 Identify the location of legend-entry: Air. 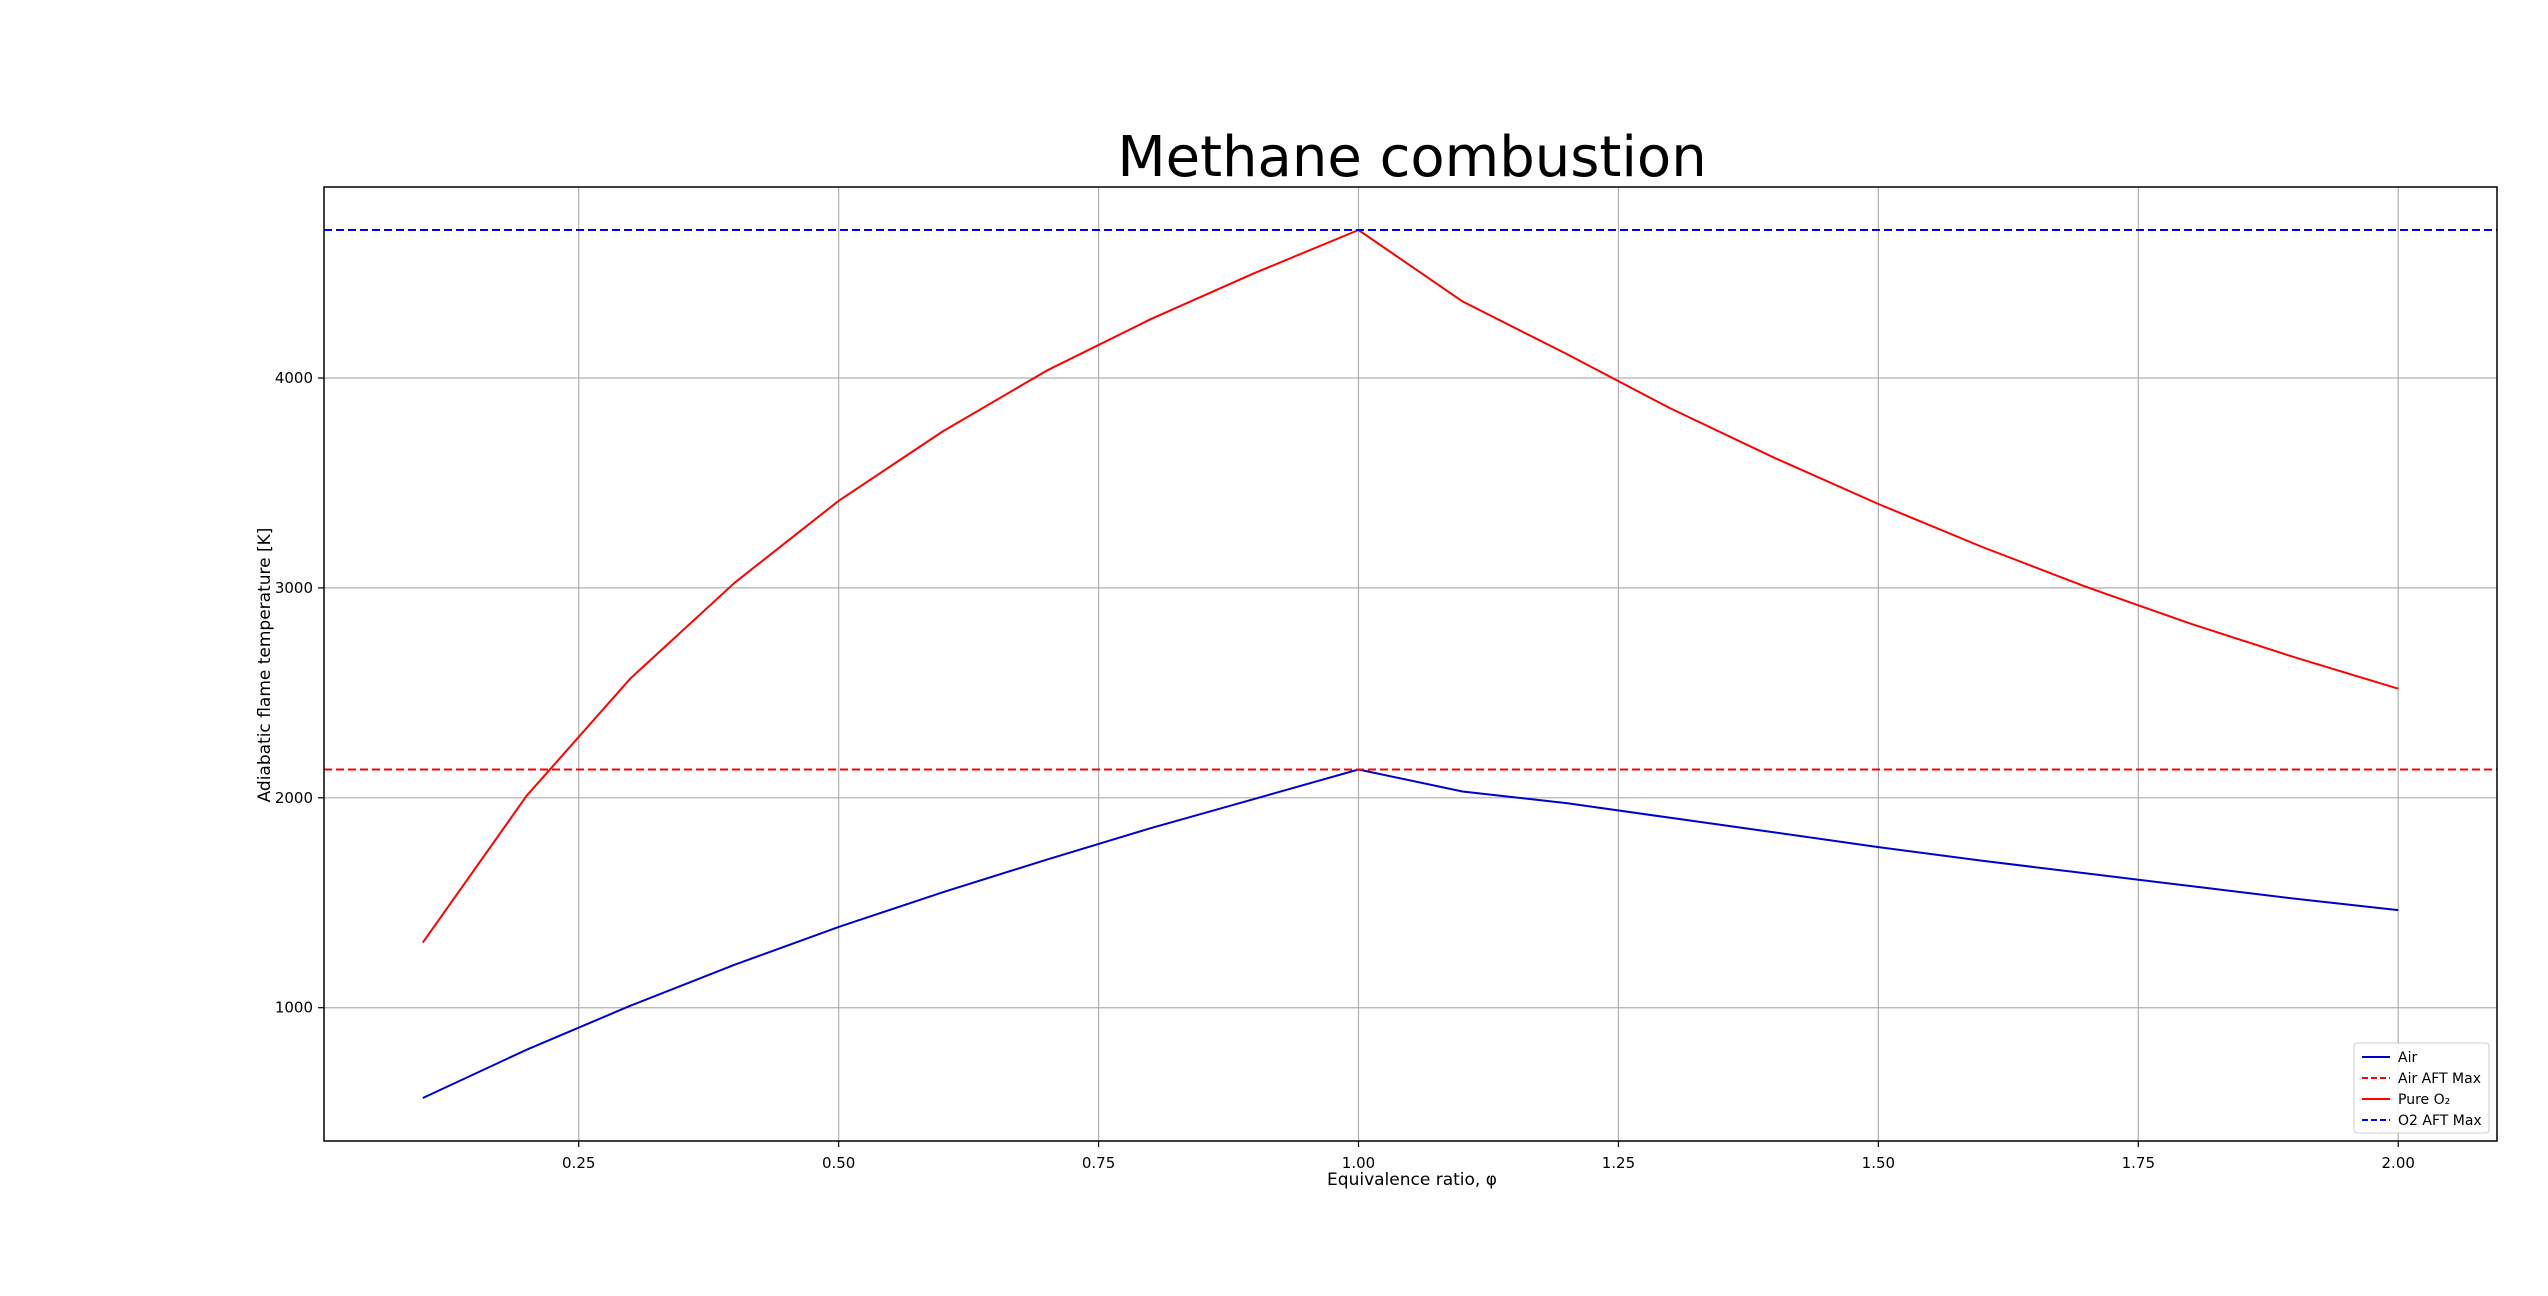
(2407, 1058).